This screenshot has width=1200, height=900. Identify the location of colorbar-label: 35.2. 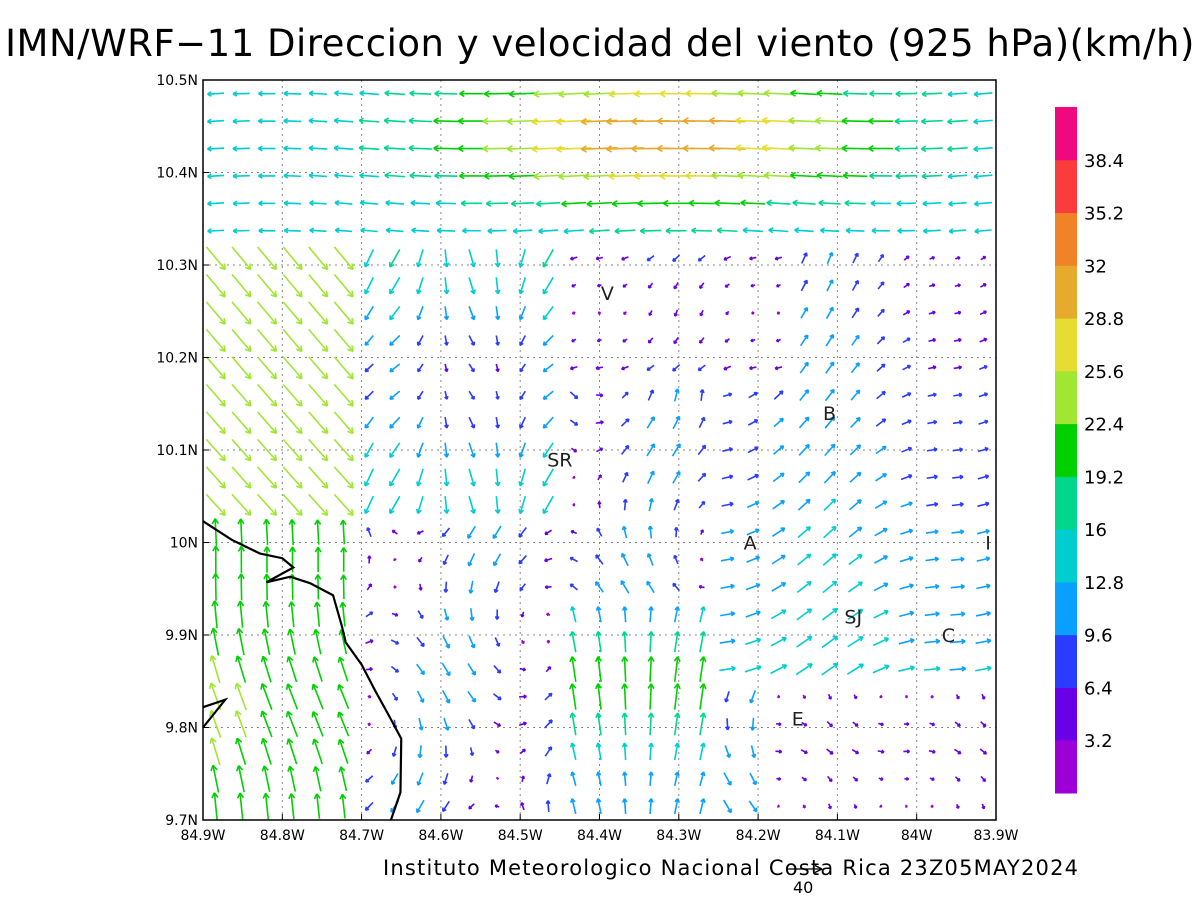
(1104, 214).